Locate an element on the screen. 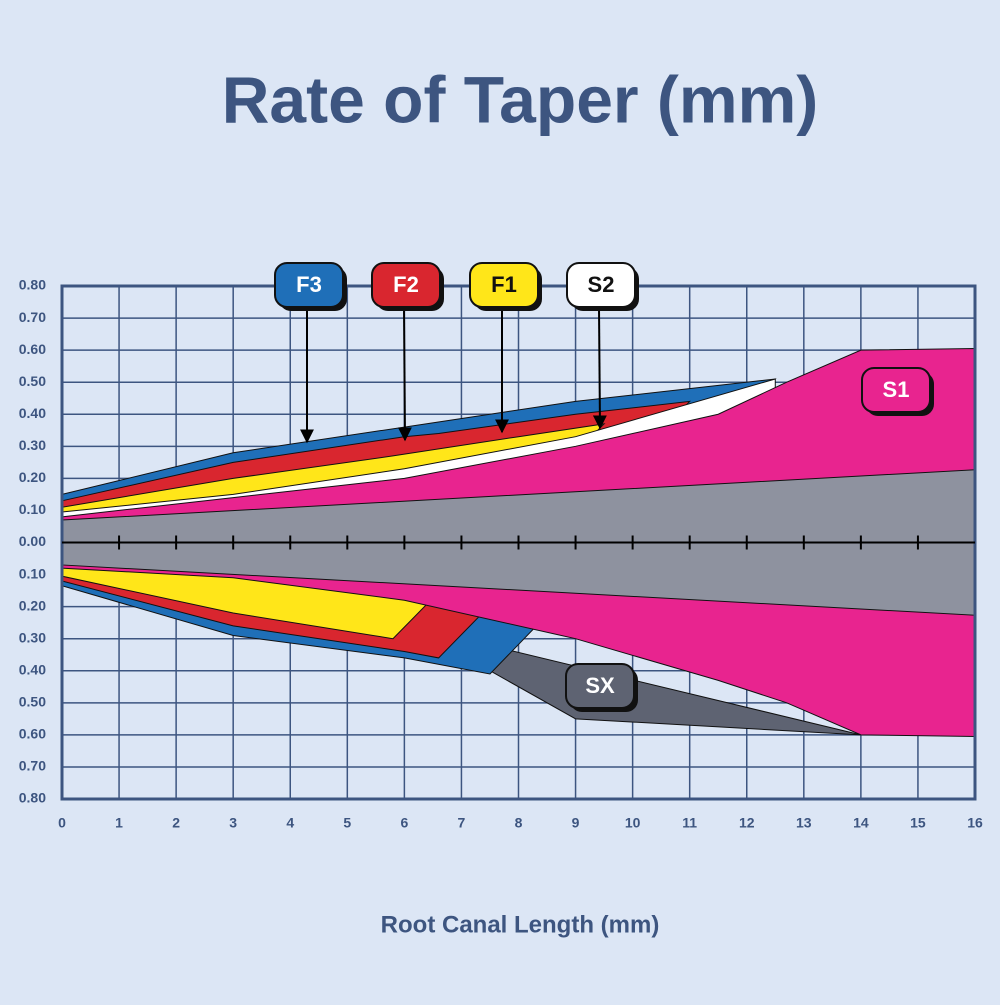 The image size is (1000, 1005). legend-label: S1 is located at coordinates (896, 389).